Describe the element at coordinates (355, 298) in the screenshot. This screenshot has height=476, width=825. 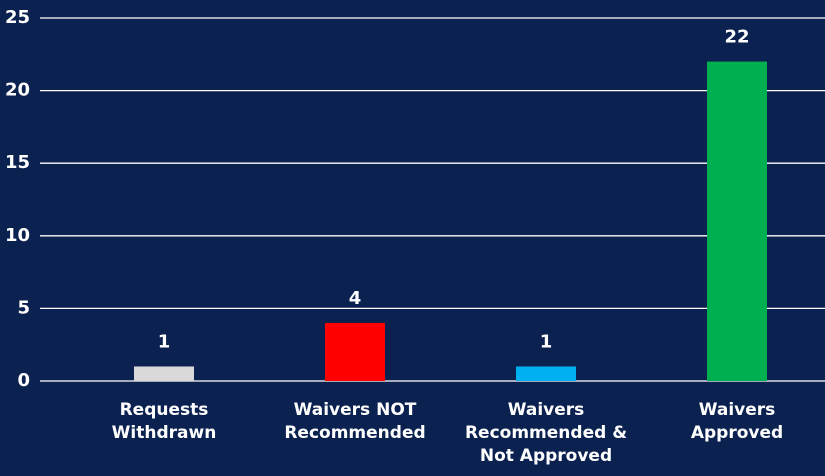
I see `value-label: 4` at that location.